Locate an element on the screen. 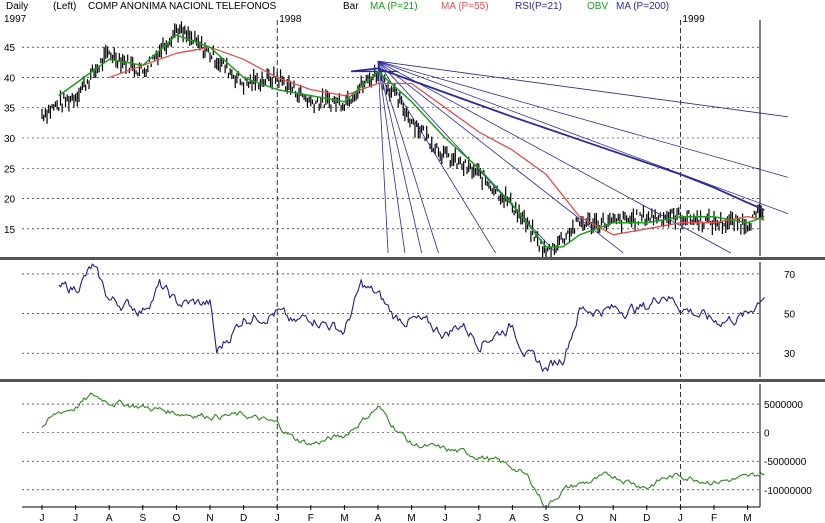 This screenshot has height=523, width=825. obv-tick-label: 0 is located at coordinates (767, 434).